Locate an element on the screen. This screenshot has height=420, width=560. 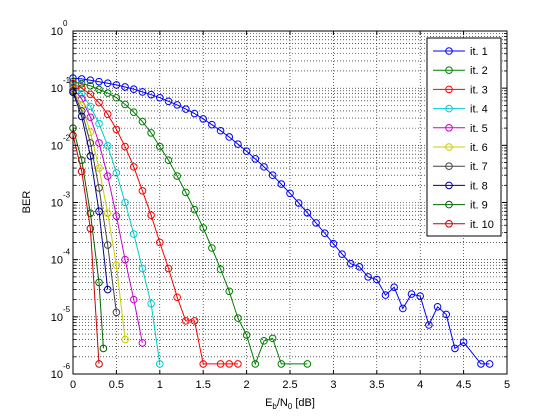
y-tick-label-1: 10 is located at coordinates (57, 89).